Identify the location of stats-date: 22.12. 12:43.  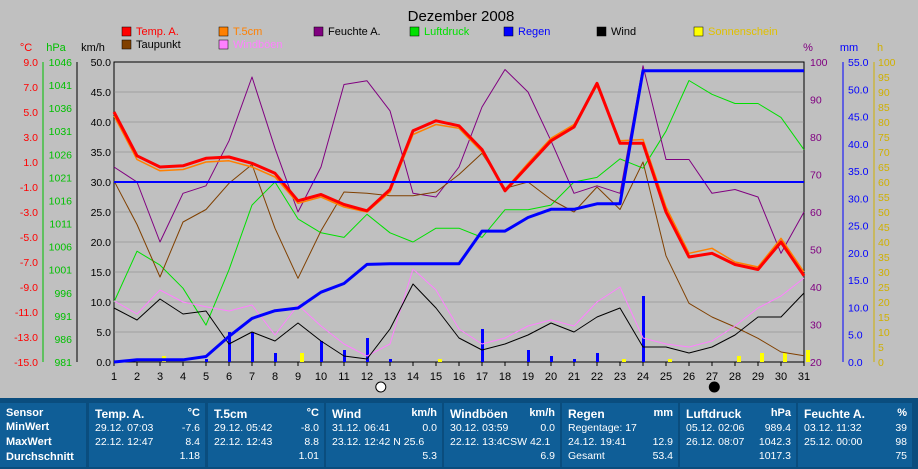
(243, 442).